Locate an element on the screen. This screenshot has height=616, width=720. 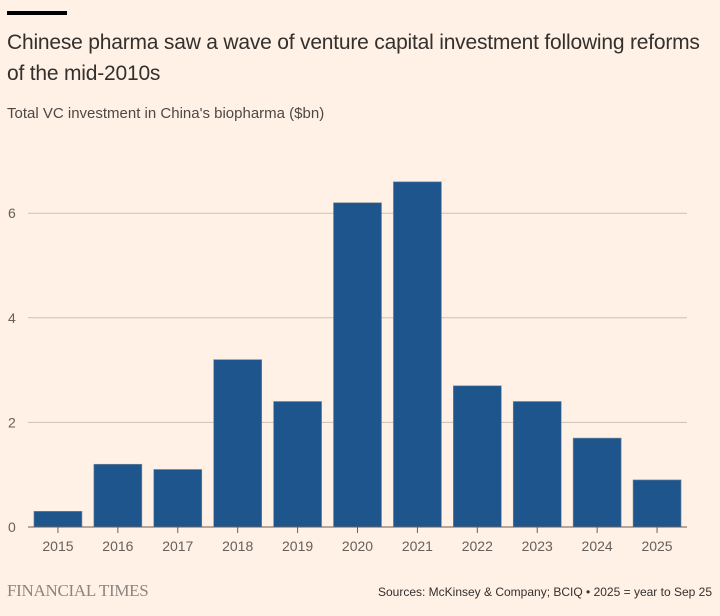
bar-2015 is located at coordinates (58, 519).